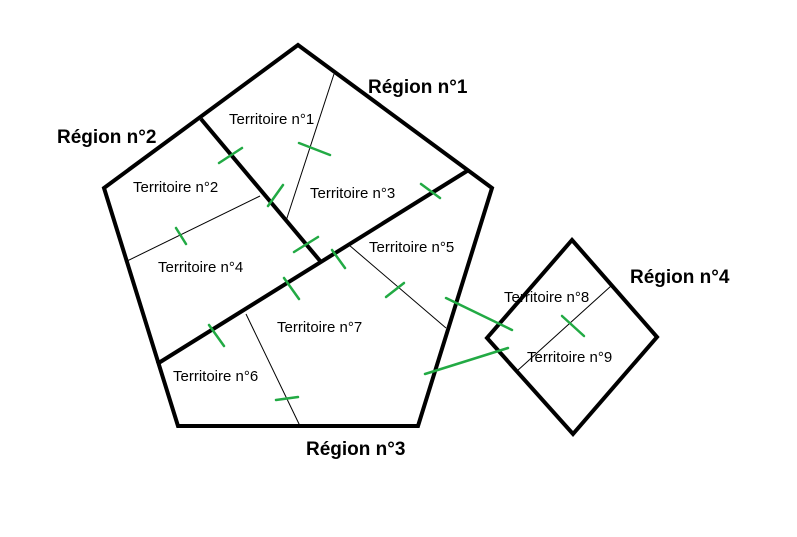 The image size is (797, 537). What do you see at coordinates (352, 193) in the screenshot?
I see `territory-label-3: Territoire n°3` at bounding box center [352, 193].